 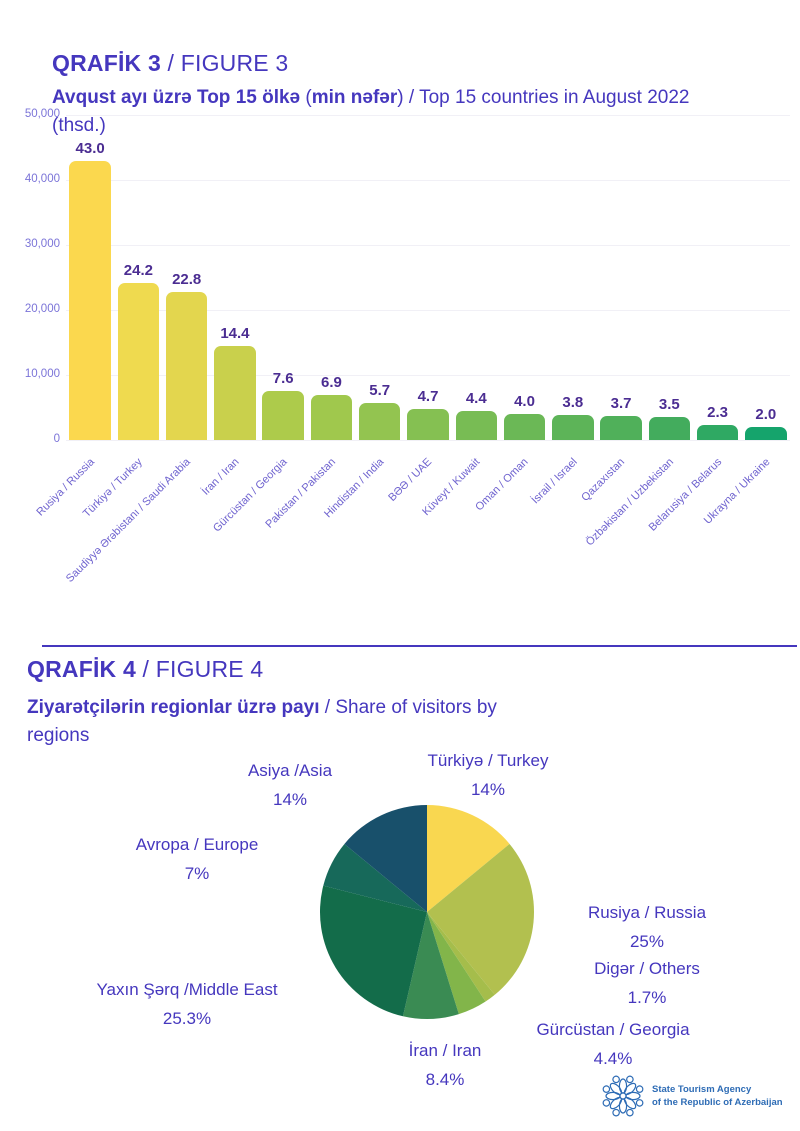 I want to click on bar-column-6: 5.7, so click(x=380, y=277).